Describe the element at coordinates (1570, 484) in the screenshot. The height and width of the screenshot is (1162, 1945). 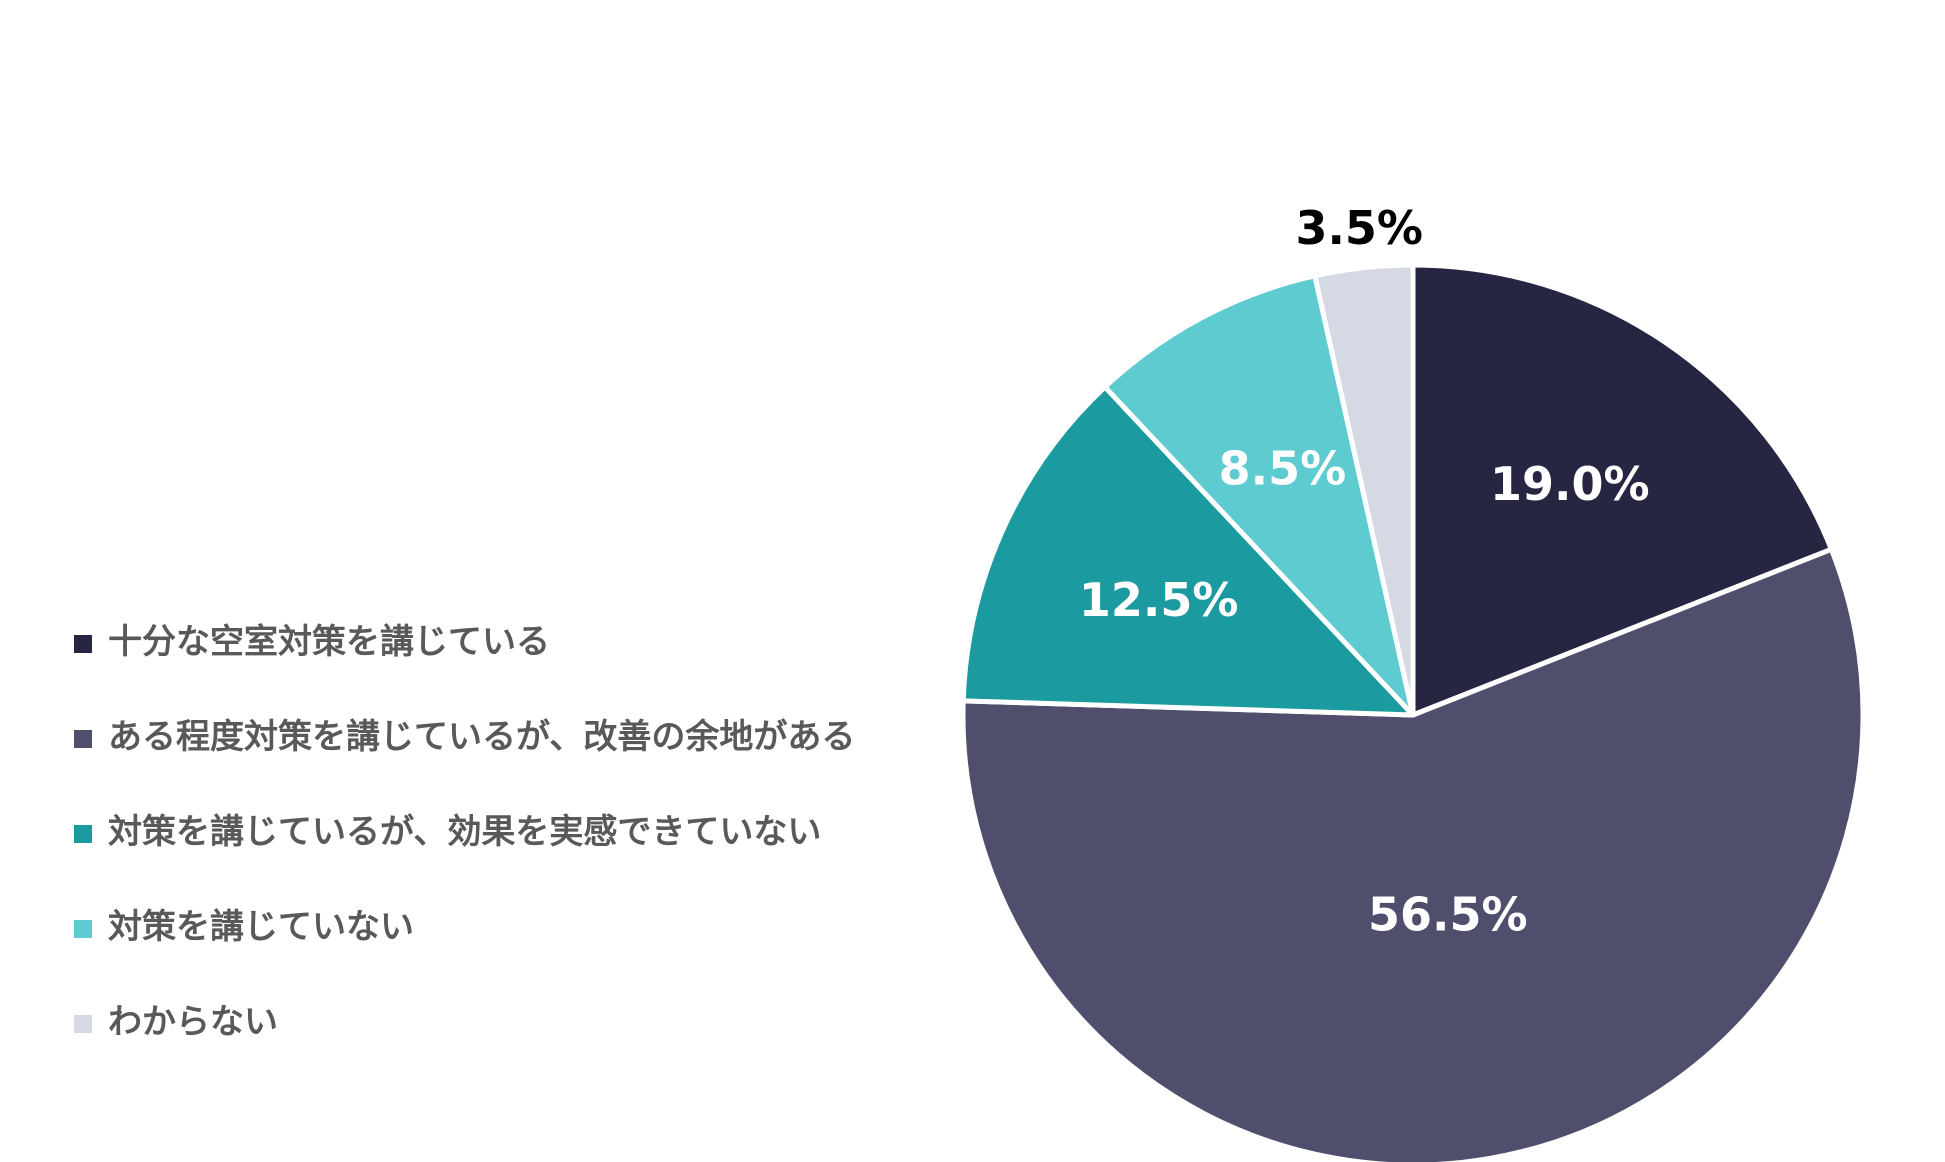
I see `pie-data-label: 19.0%` at that location.